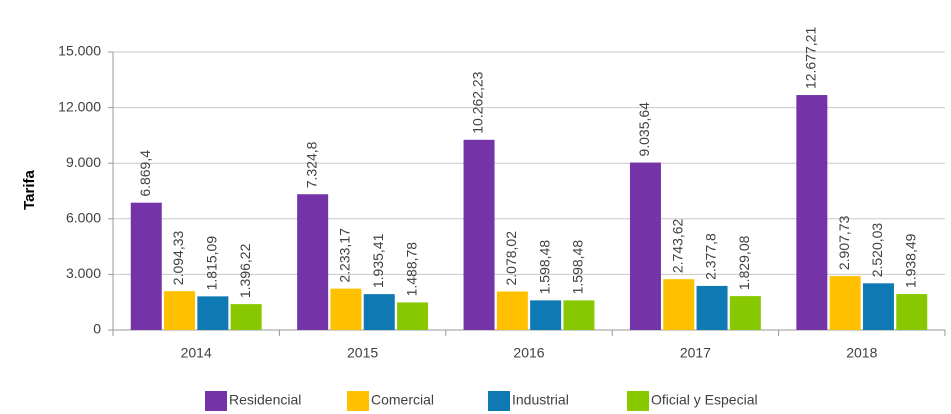  What do you see at coordinates (711, 256) in the screenshot?
I see `data-label: 2.377,8` at bounding box center [711, 256].